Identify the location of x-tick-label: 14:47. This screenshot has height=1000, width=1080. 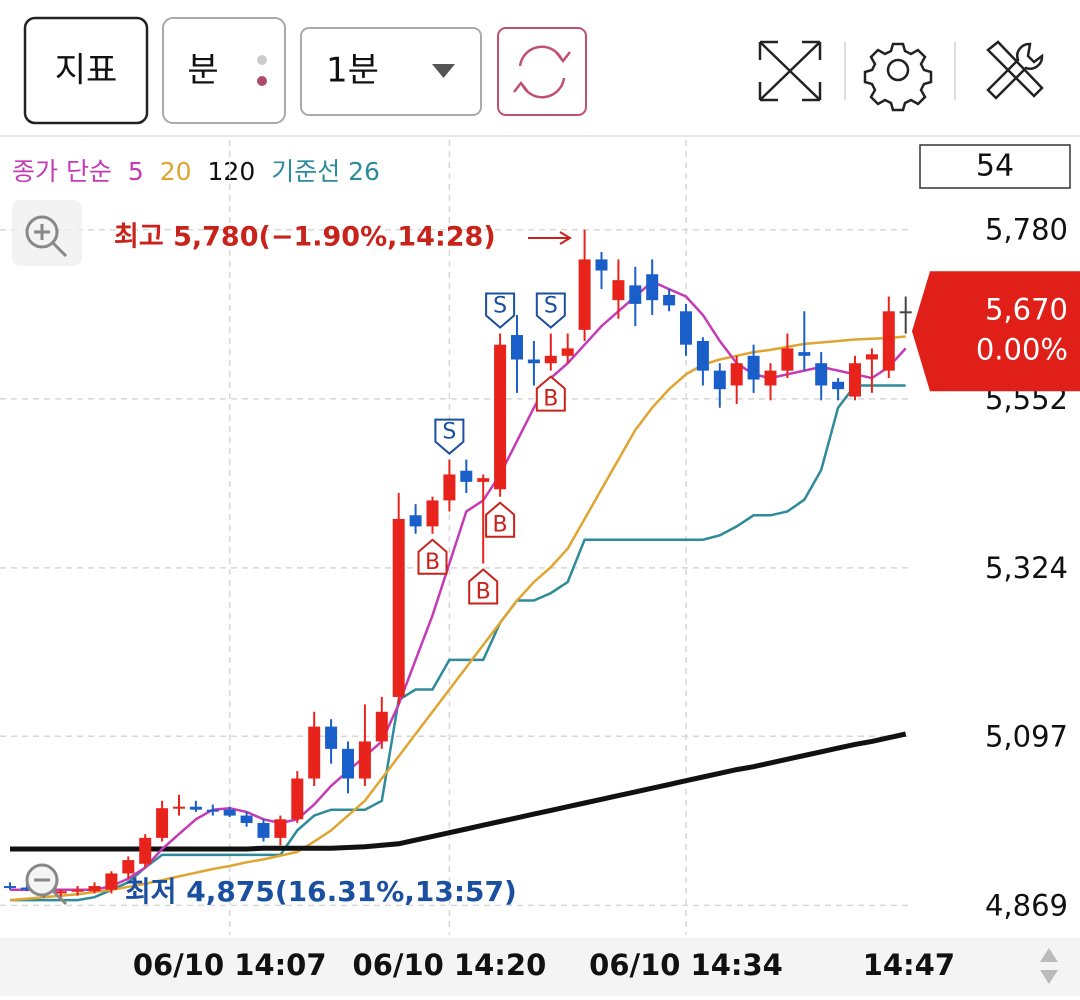
(909, 965).